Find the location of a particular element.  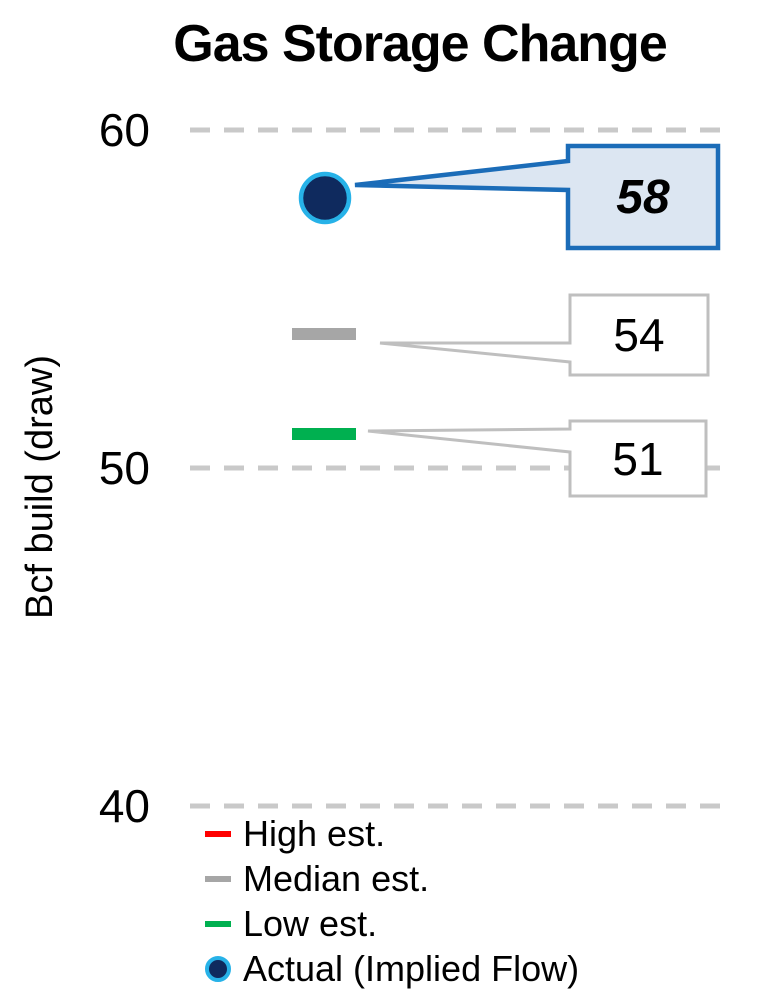

data-label-actual: 58 is located at coordinates (643, 197).